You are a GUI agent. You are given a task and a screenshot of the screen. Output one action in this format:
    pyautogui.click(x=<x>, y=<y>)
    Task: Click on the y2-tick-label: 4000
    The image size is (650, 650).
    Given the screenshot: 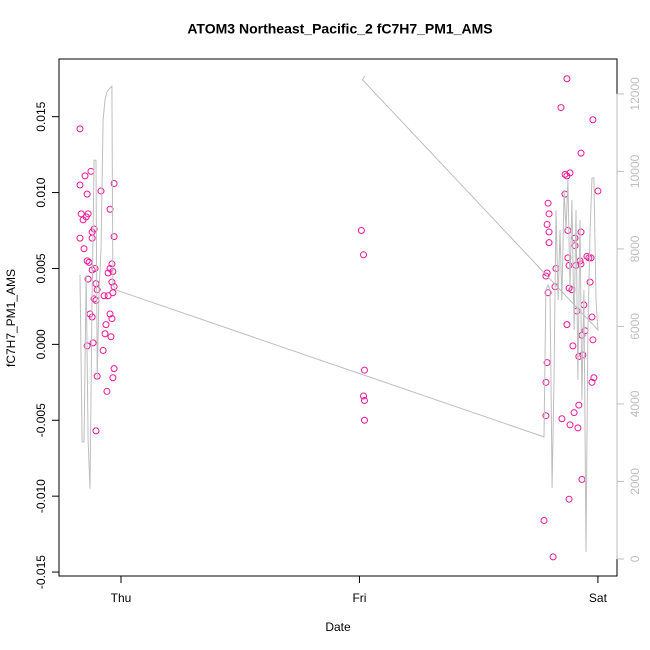 What is the action you would take?
    pyautogui.click(x=635, y=403)
    